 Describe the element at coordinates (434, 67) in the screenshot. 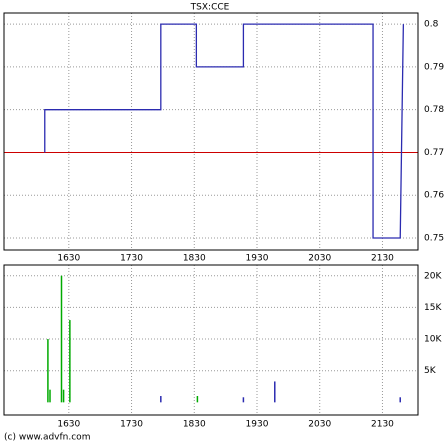

I see `y-tick-label: 0.79` at that location.